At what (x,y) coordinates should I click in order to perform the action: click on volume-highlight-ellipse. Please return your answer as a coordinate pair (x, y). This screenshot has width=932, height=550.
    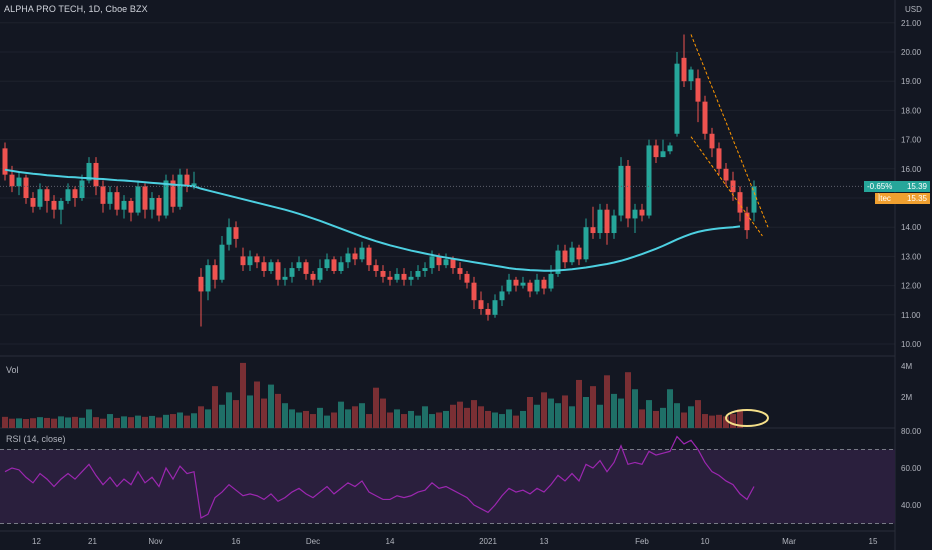
    Looking at the image, I should click on (747, 418).